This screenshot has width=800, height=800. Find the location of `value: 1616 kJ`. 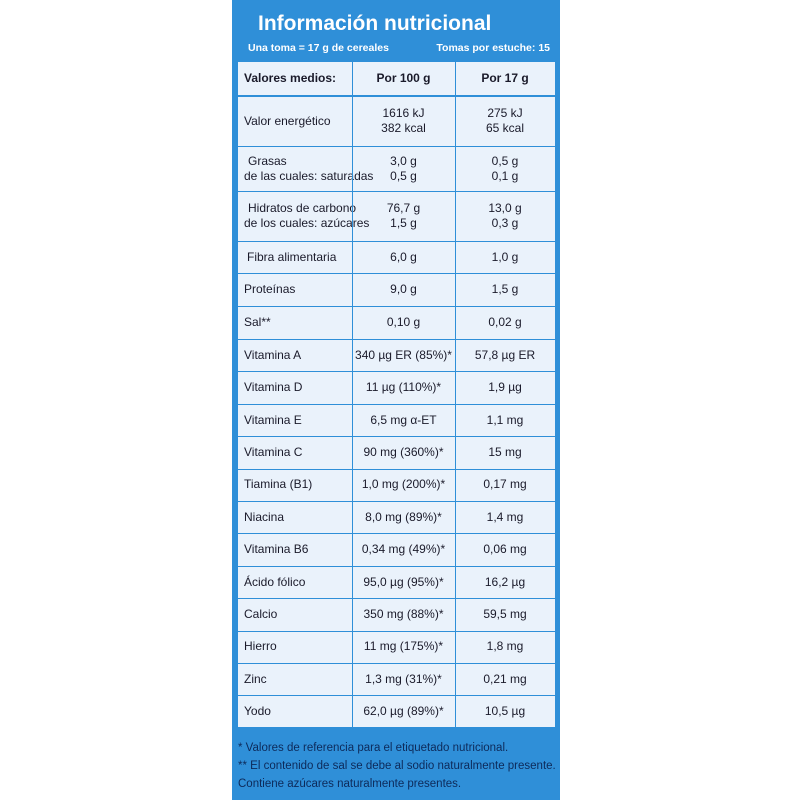

value: 1616 kJ is located at coordinates (403, 113).